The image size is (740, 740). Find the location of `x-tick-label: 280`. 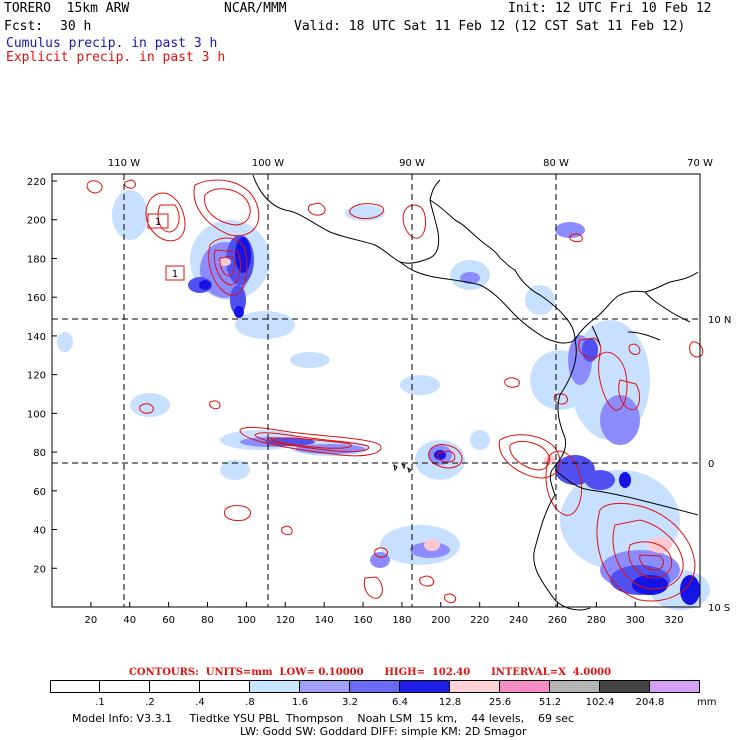

x-tick-label: 280 is located at coordinates (596, 620).